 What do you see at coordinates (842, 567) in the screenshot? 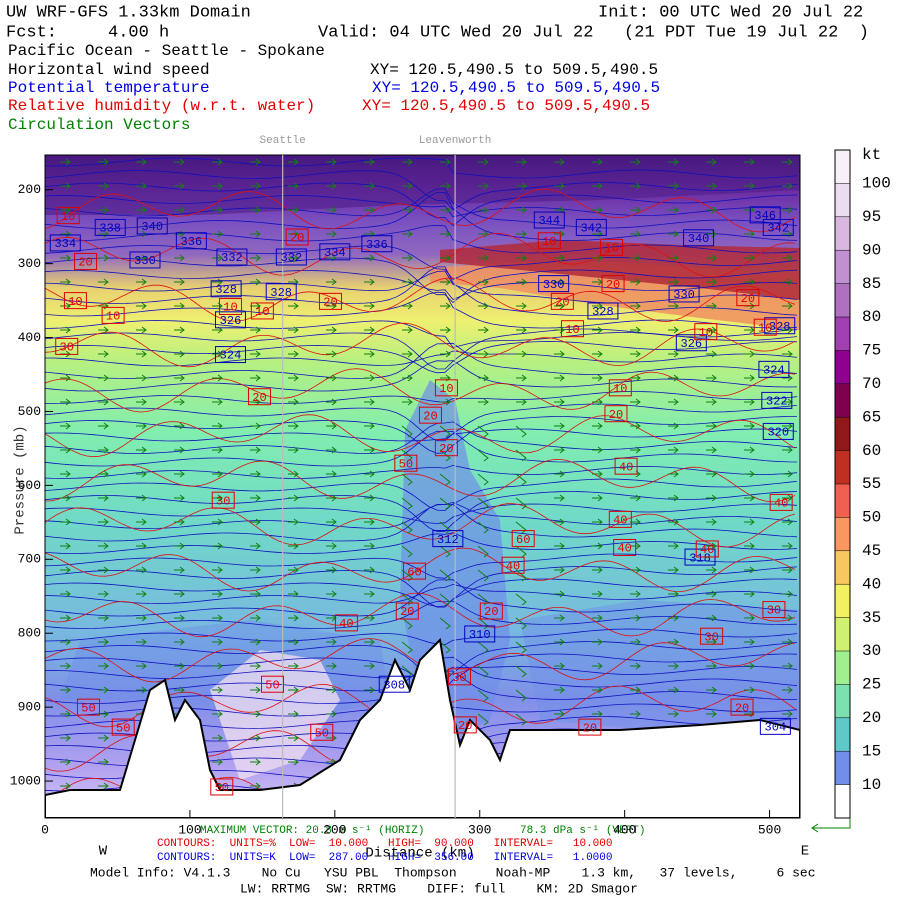
I see `colorbar-box` at bounding box center [842, 567].